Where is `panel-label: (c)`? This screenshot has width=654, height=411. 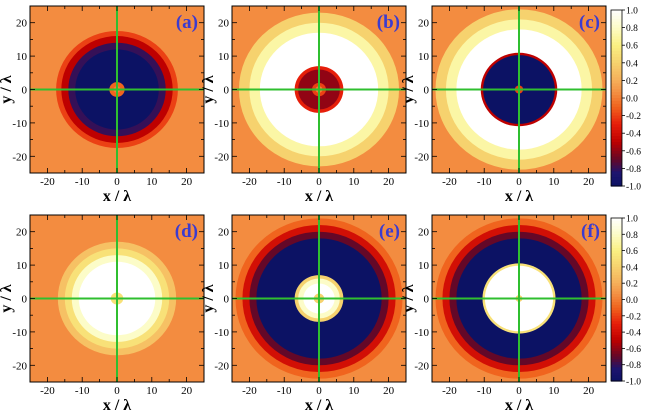 panel-label: (c) is located at coordinates (589, 22).